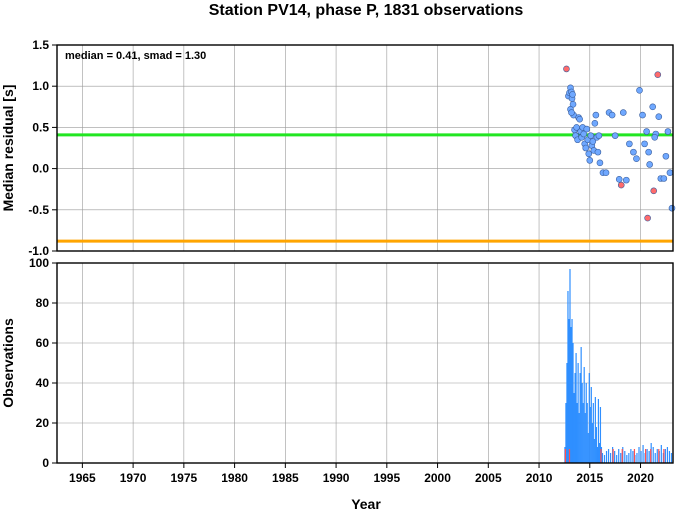 This screenshot has height=511, width=678. Describe the element at coordinates (40, 86) in the screenshot. I see `residual-y-tick-label: 1.0` at that location.